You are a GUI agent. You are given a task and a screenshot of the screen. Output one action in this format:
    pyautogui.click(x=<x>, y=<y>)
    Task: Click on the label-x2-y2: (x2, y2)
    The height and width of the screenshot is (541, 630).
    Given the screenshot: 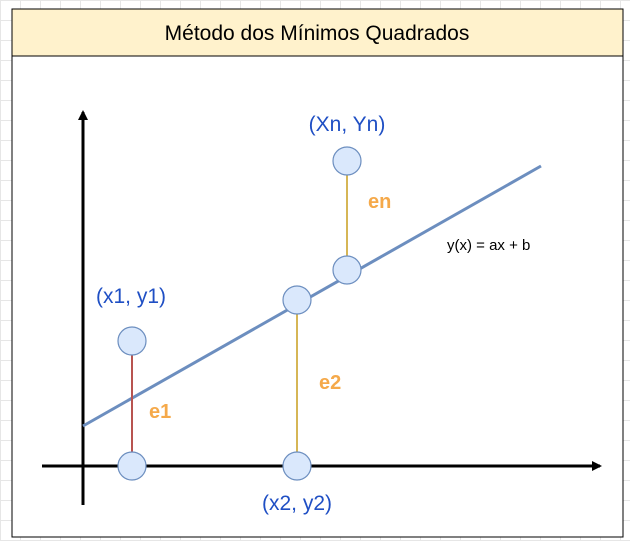 What is the action you would take?
    pyautogui.click(x=297, y=503)
    